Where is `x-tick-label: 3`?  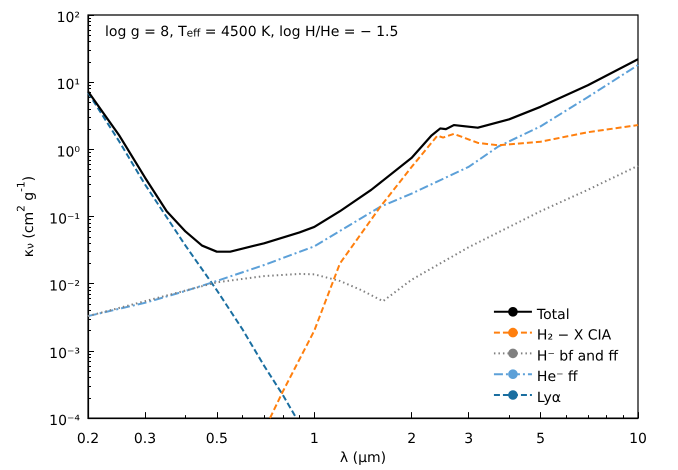
x-tick-label: 3 is located at coordinates (469, 439).